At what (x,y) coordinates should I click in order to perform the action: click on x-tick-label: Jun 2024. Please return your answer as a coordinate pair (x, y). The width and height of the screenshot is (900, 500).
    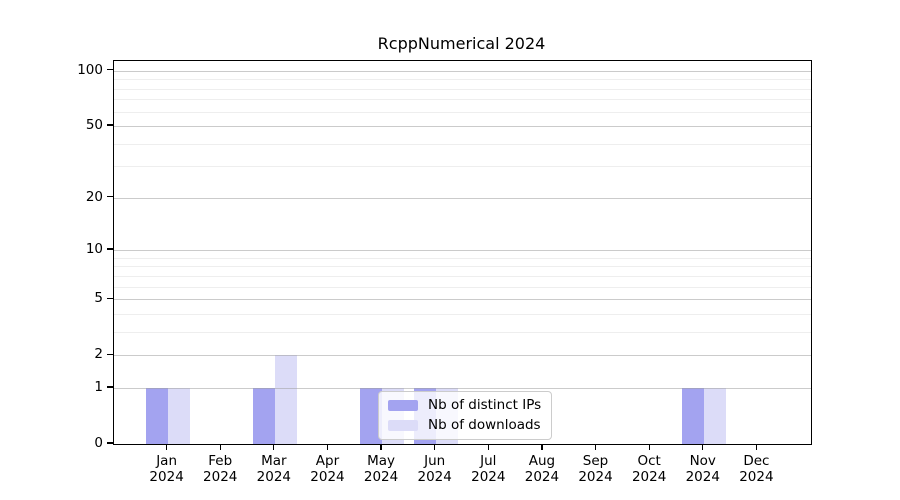
    Looking at the image, I should click on (434, 469).